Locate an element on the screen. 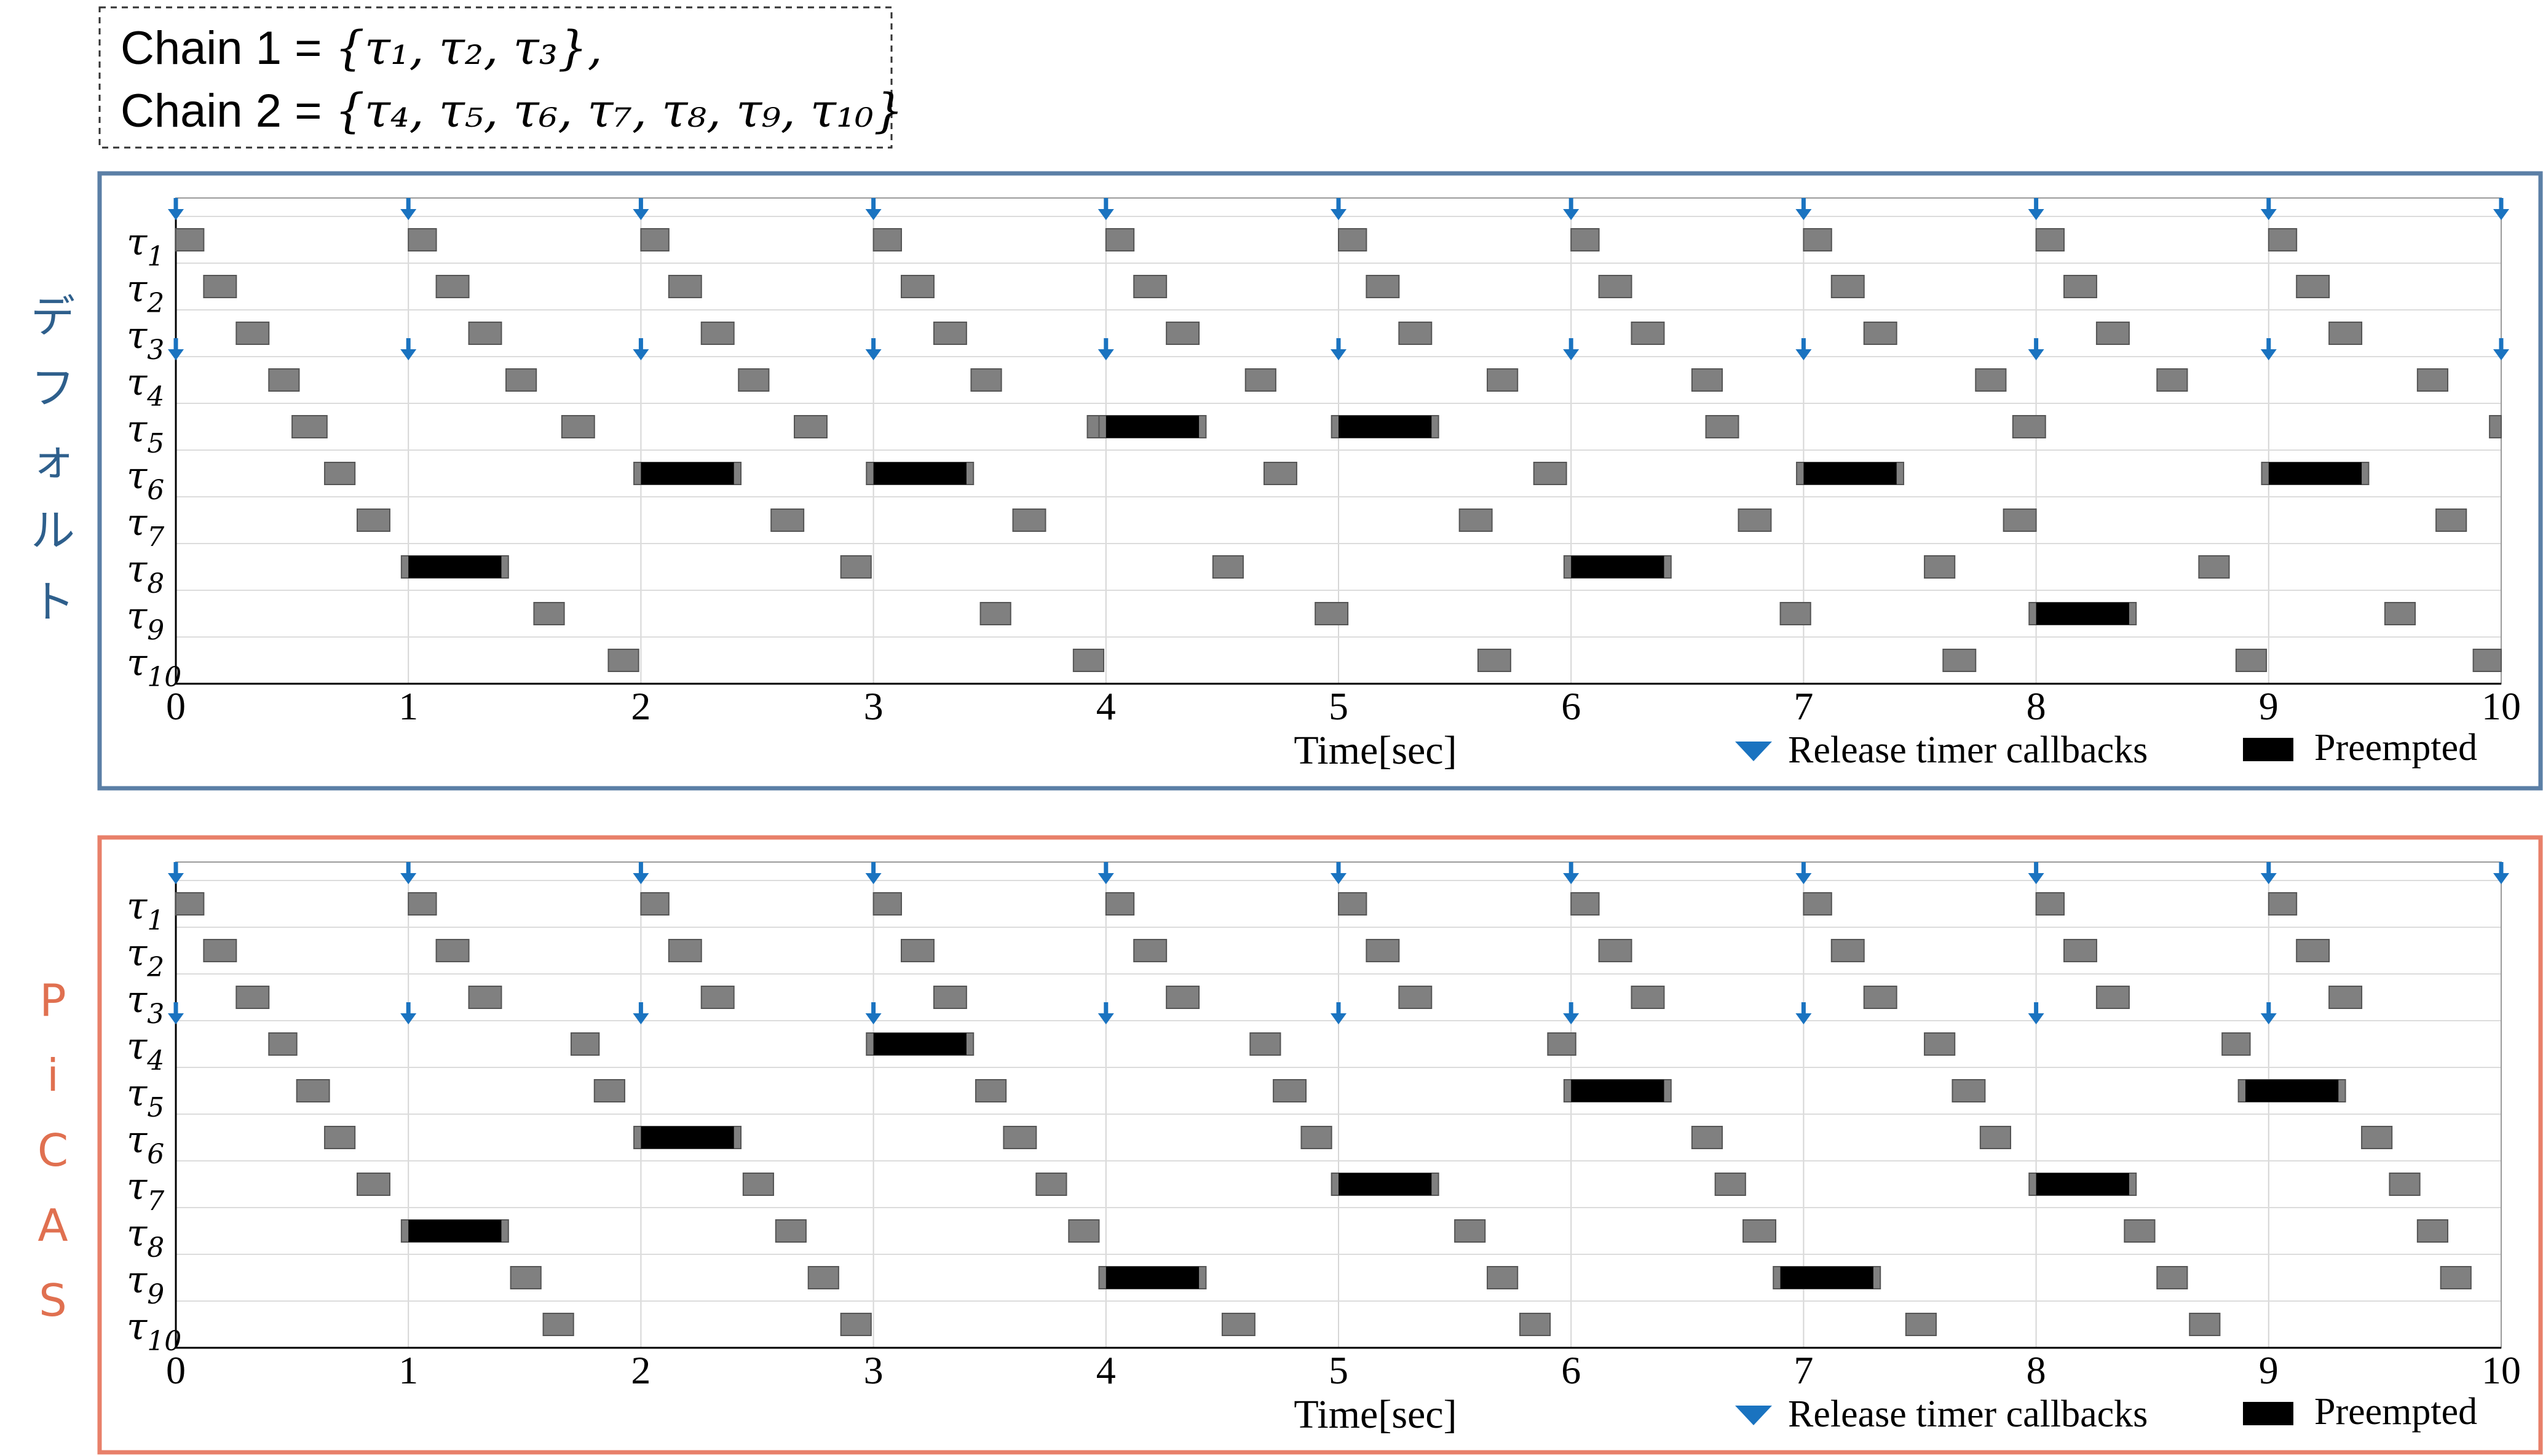 This screenshot has height=1456, width=2543. tau-subscript: 6 is located at coordinates (156, 490).